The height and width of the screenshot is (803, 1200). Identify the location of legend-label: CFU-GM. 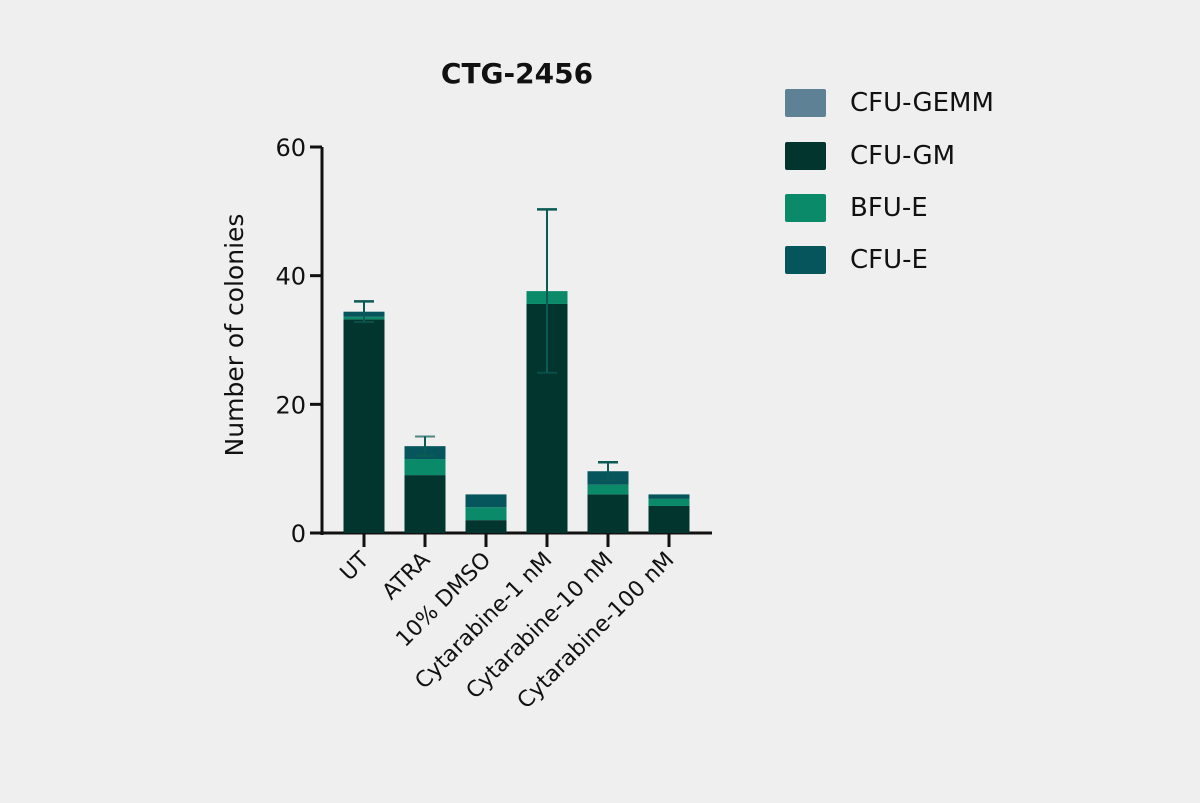
(903, 156).